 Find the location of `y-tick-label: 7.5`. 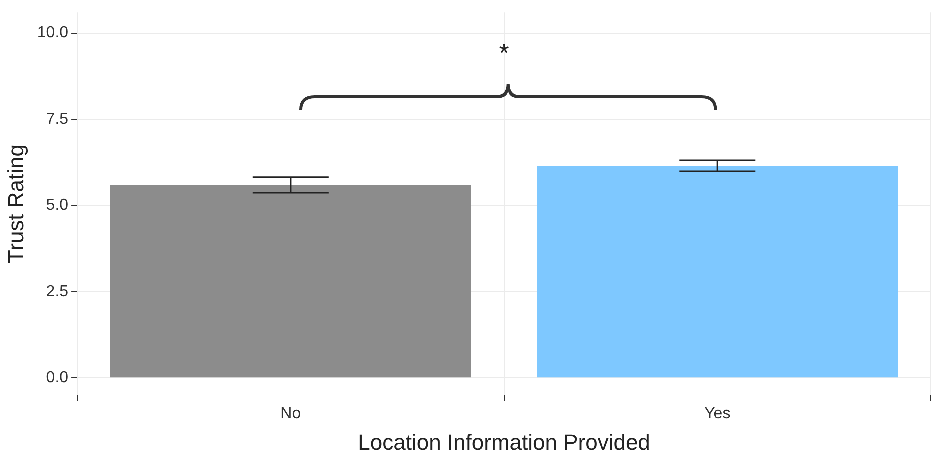

y-tick-label: 7.5 is located at coordinates (57, 119).